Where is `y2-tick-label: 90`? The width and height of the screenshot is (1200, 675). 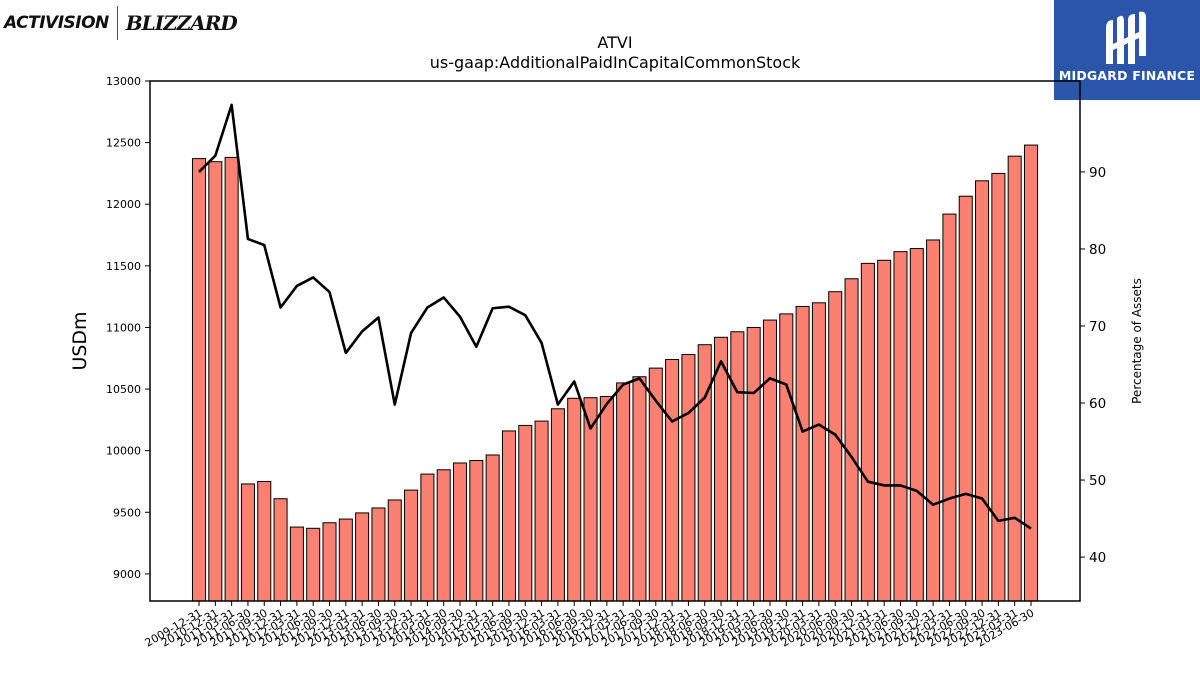
y2-tick-label: 90 is located at coordinates (1097, 173).